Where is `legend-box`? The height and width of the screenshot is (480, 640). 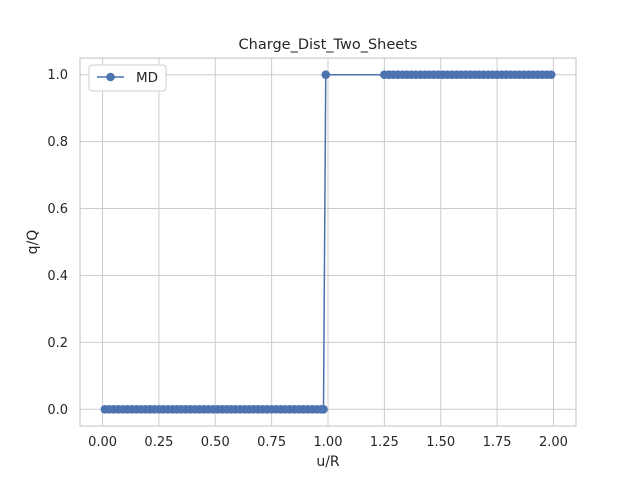 legend-box is located at coordinates (127, 78).